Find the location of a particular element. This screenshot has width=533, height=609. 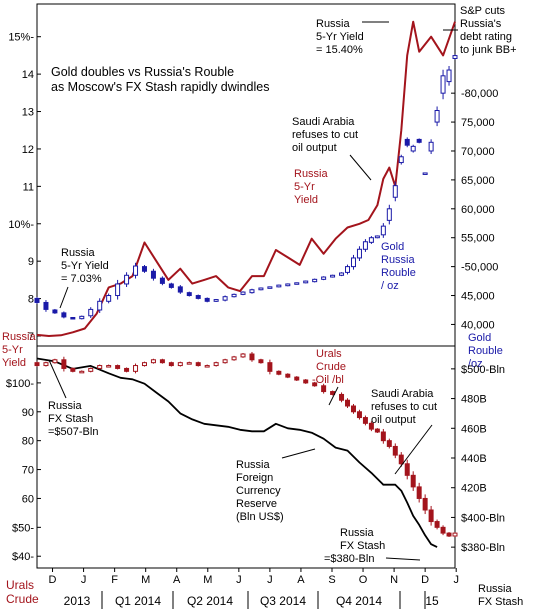

bottom-left-axis-label-line-1: Urals is located at coordinates (20, 585).